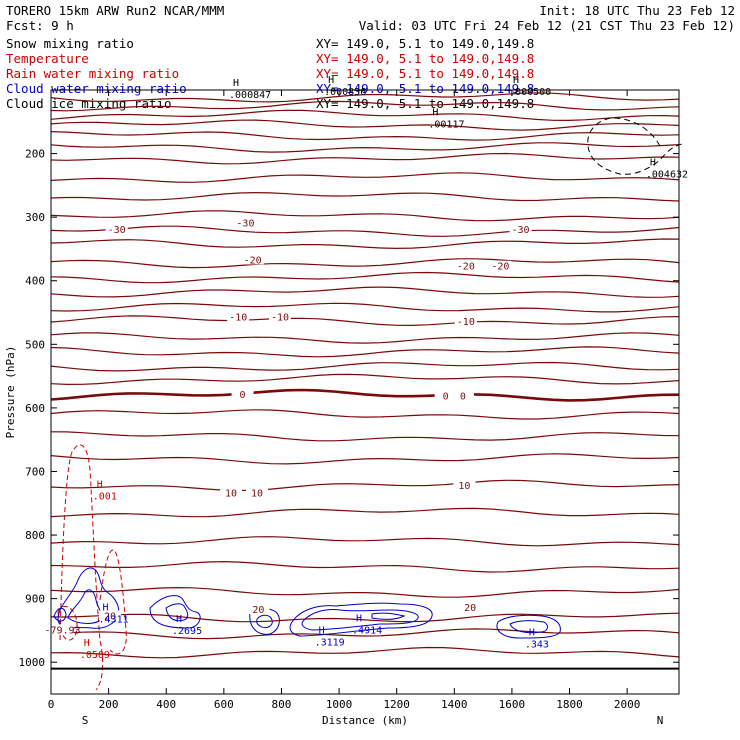 The width and height of the screenshot is (740, 740). Describe the element at coordinates (109, 704) in the screenshot. I see `x-tick-label: 200` at that location.